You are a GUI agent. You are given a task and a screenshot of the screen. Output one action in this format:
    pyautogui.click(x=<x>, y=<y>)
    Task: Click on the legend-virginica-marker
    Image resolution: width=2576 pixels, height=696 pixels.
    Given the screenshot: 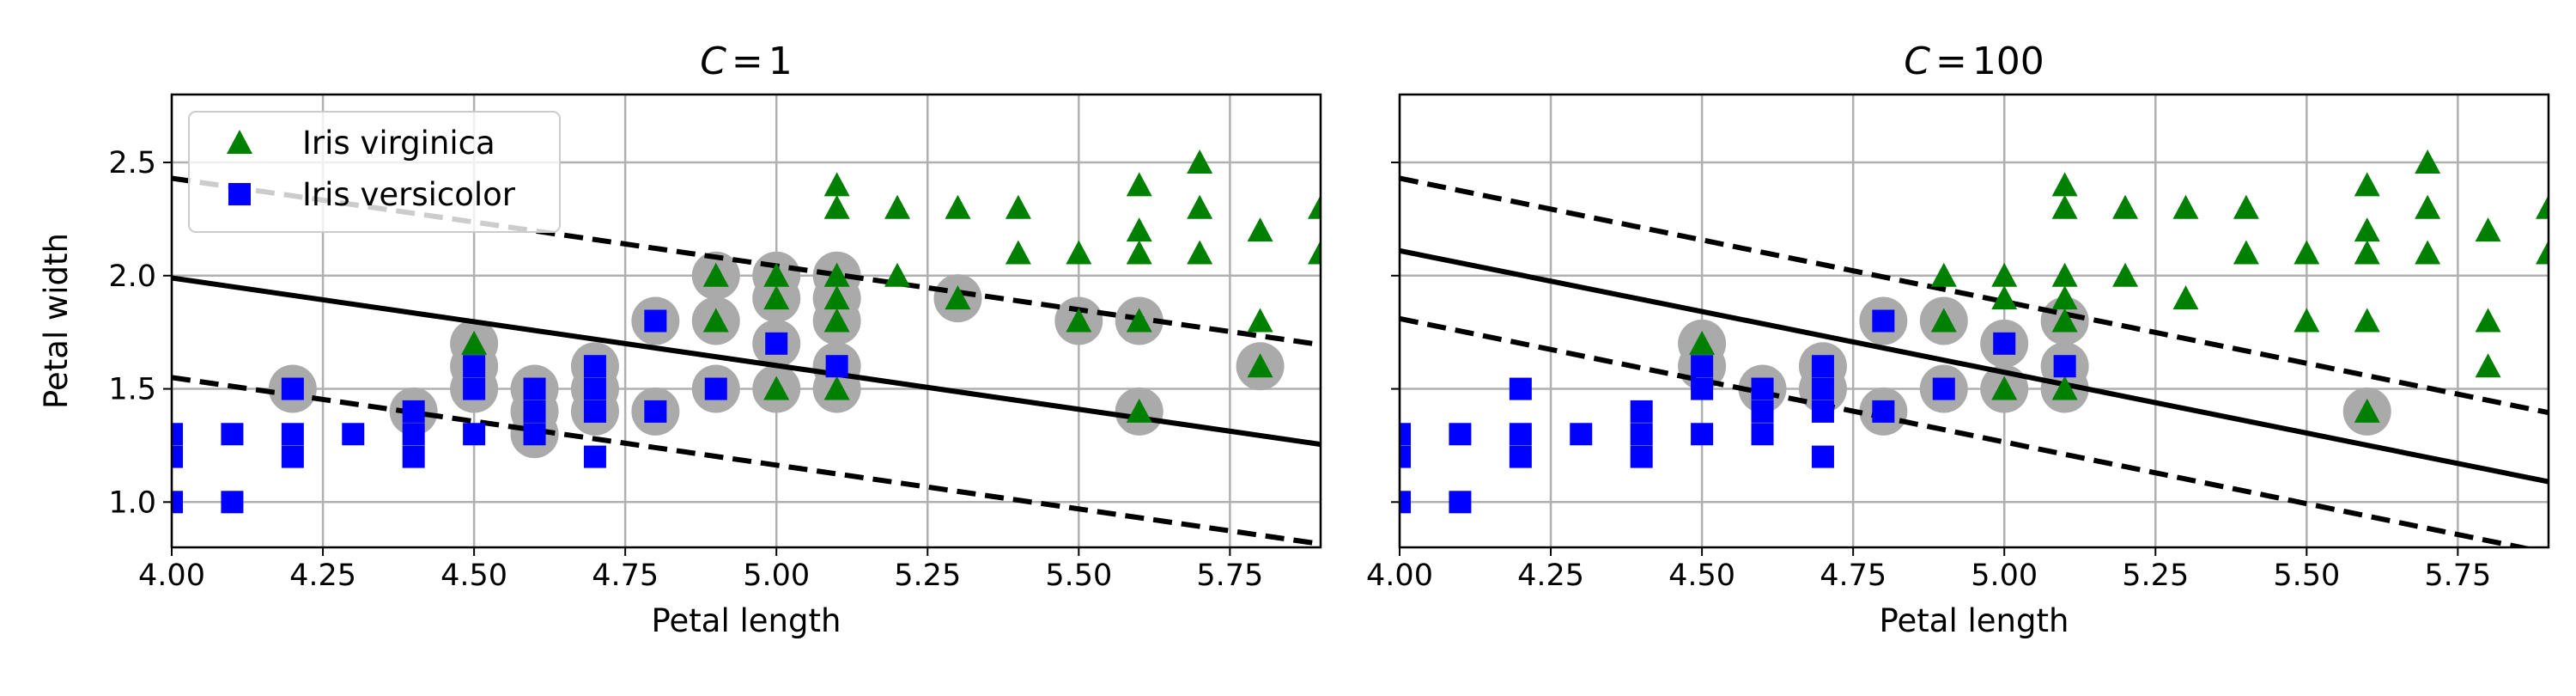 What is the action you would take?
    pyautogui.click(x=240, y=142)
    